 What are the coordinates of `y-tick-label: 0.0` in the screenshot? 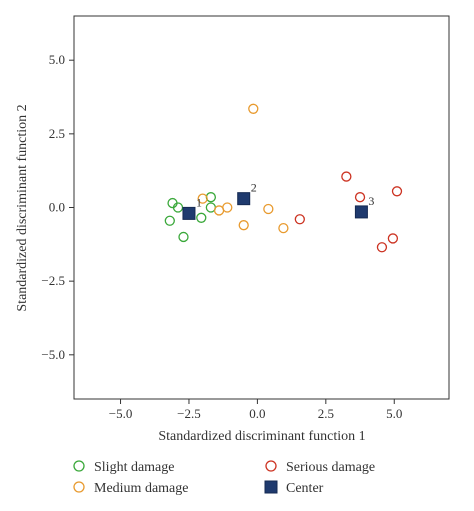 It's located at (57, 207).